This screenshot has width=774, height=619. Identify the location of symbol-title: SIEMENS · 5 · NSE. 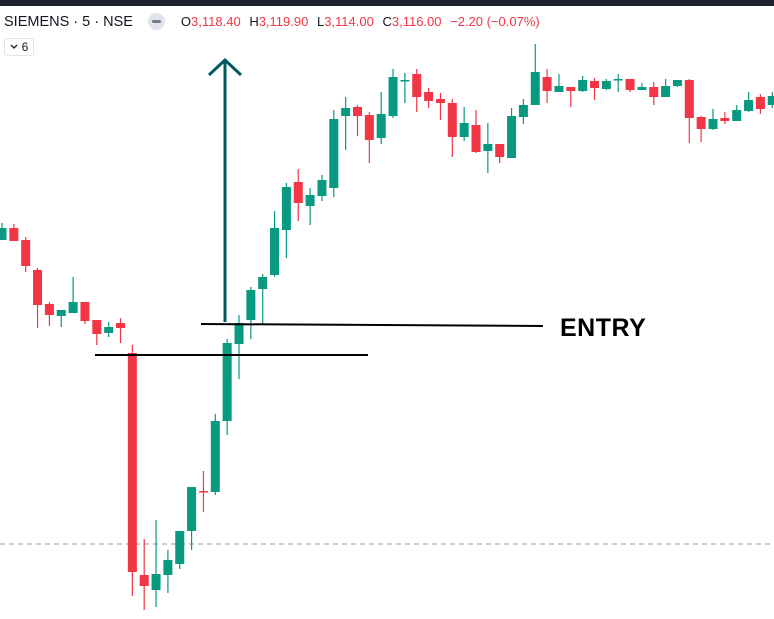
(68, 21).